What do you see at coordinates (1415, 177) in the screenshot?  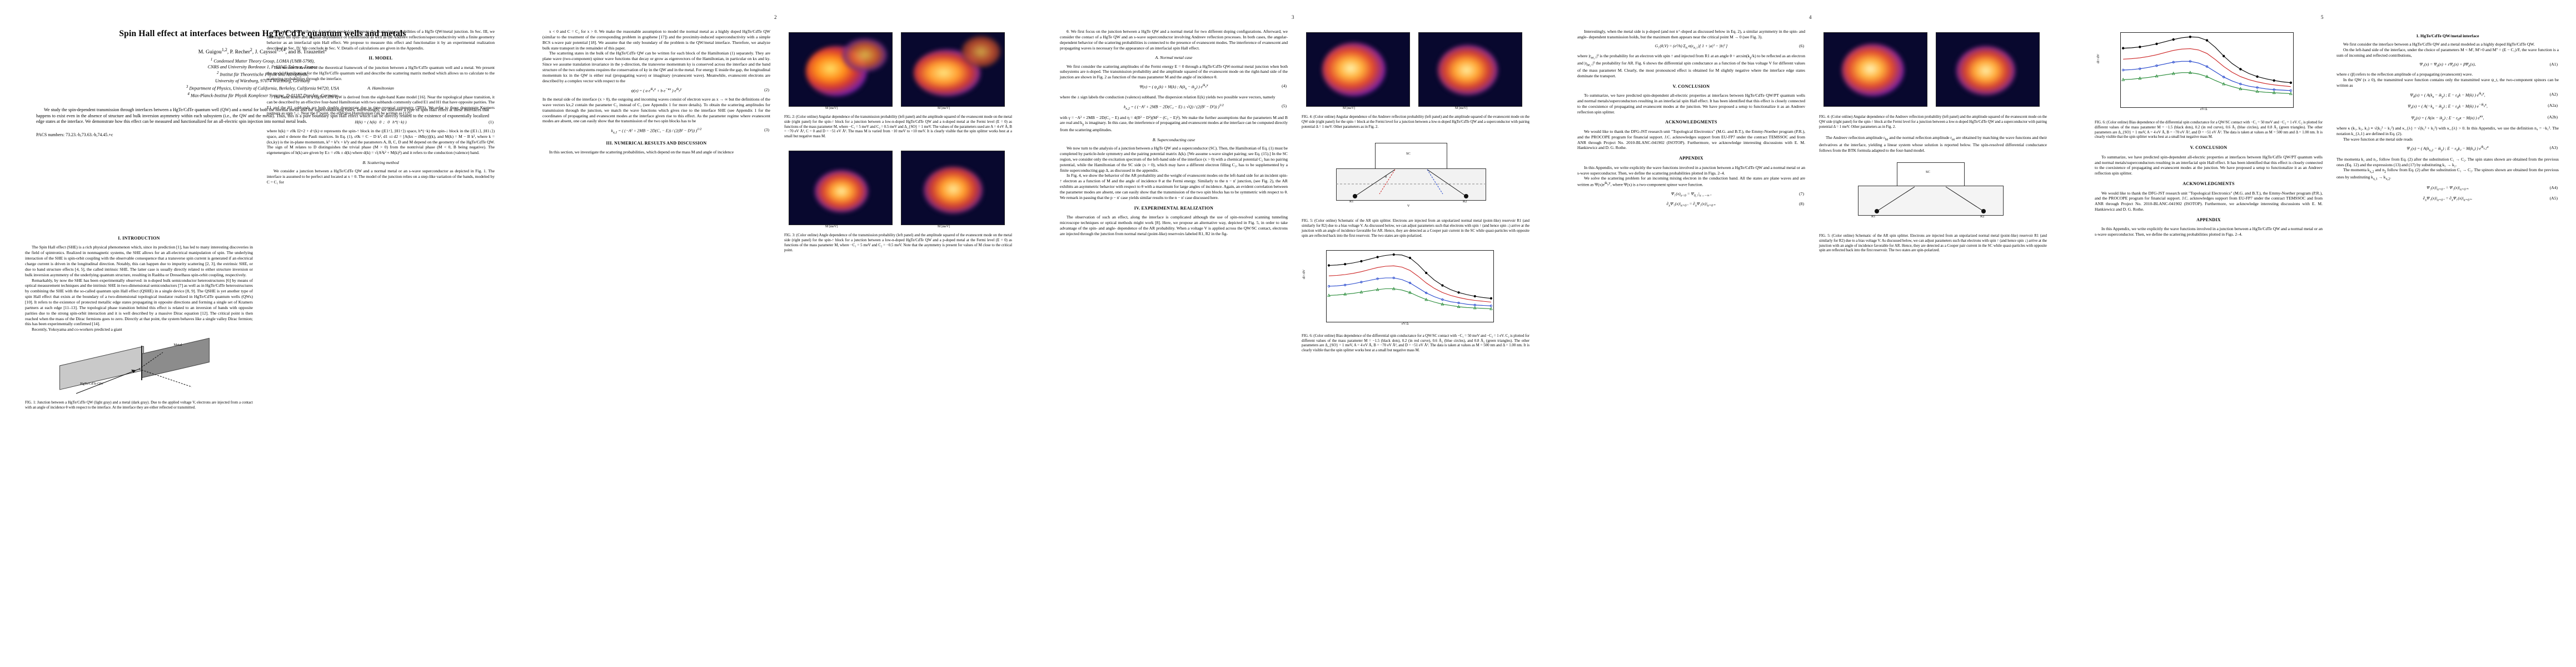 I see `figure-5-device-sketch: SC R1 R2 V θ` at bounding box center [1415, 177].